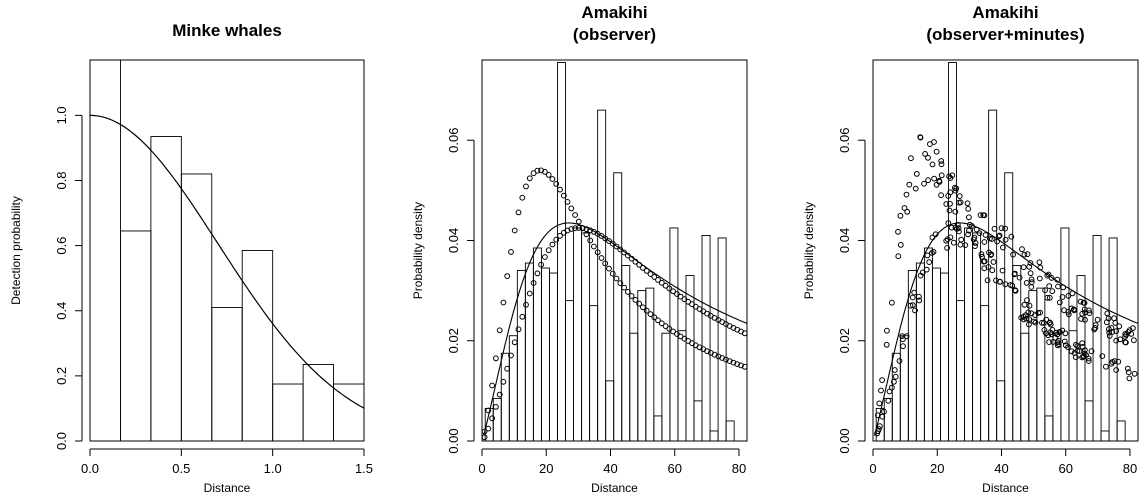  I want to click on y-tick-label: 1.0, so click(61, 115).